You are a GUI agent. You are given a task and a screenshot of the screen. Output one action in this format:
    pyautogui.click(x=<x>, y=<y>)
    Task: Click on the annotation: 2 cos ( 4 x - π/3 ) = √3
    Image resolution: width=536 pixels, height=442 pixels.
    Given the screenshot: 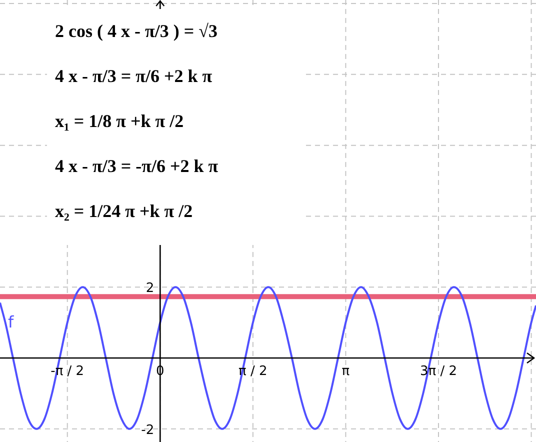 What is the action you would take?
    pyautogui.click(x=136, y=31)
    